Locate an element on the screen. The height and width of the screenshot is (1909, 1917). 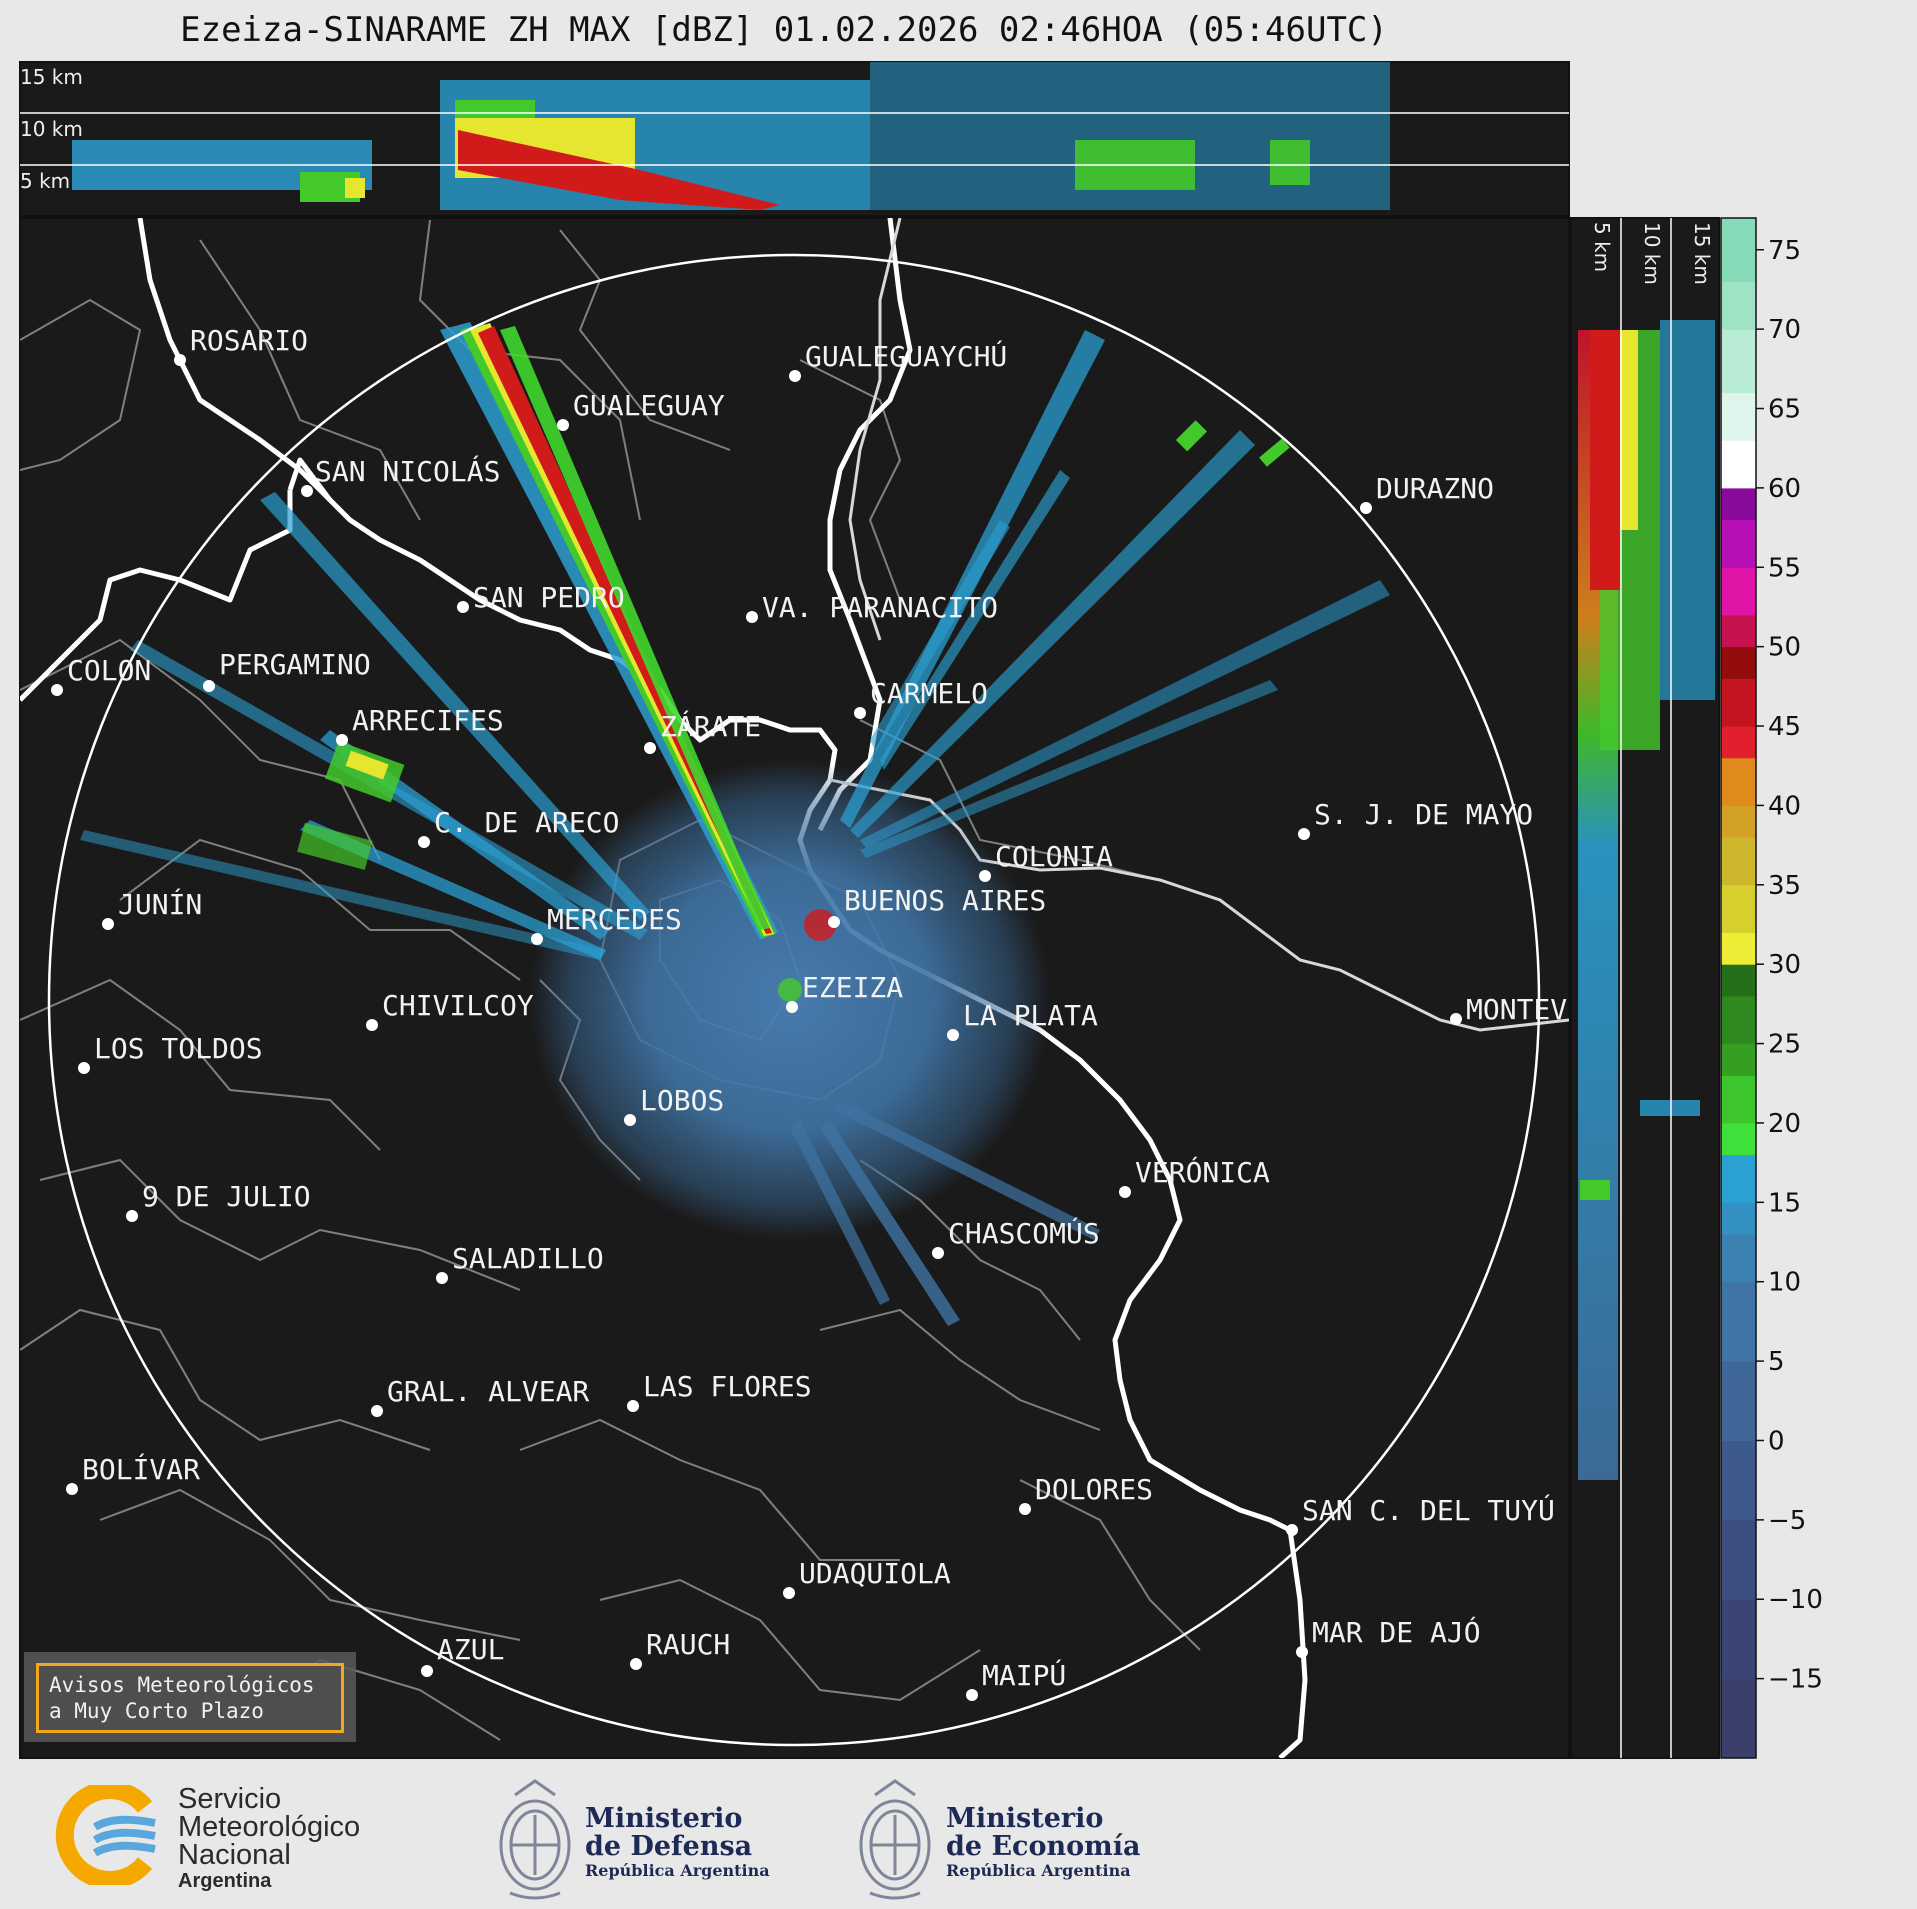
city-marker-san-nicol-s is located at coordinates (307, 491).